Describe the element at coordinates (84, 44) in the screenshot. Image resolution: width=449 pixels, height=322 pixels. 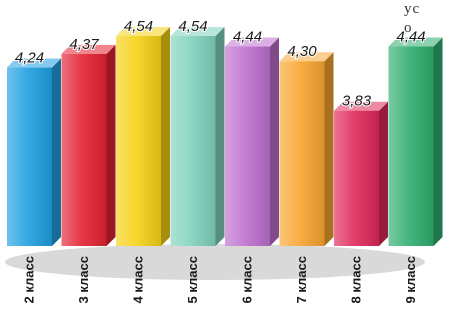
I see `value-label: 4,37` at that location.